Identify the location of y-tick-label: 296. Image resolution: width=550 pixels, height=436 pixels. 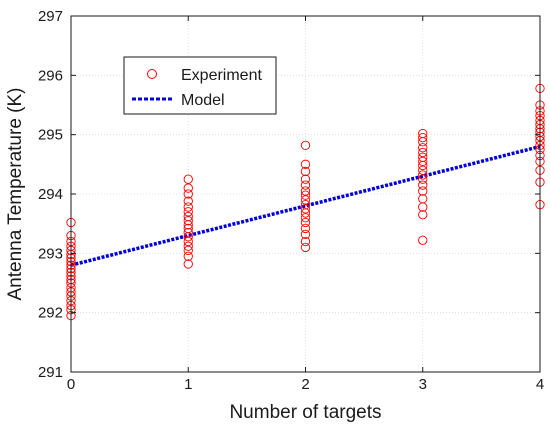
(50, 75).